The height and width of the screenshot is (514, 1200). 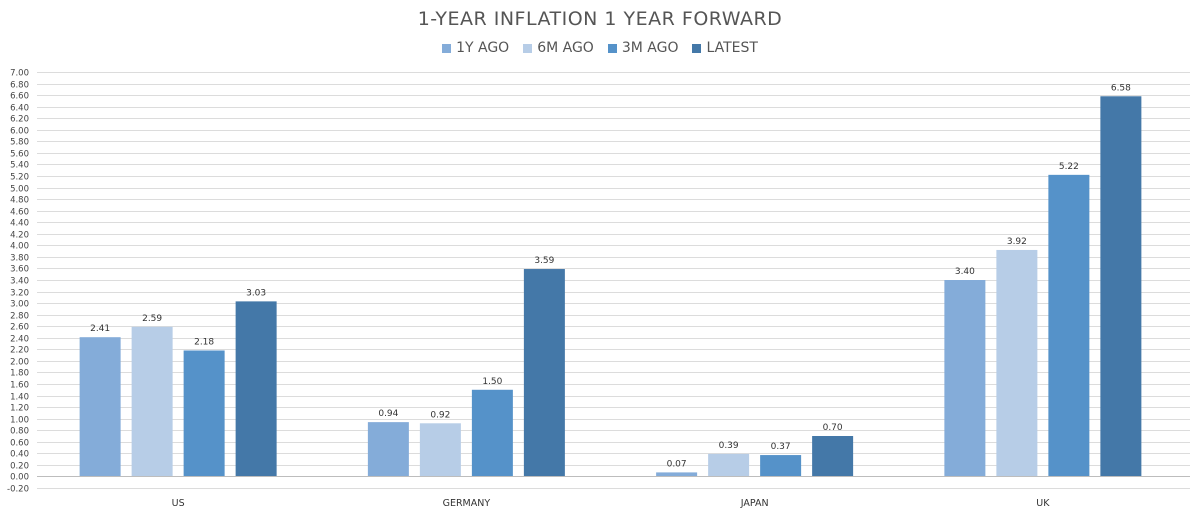 What do you see at coordinates (19, 178) in the screenshot?
I see `y-tick-label: 5.20` at bounding box center [19, 178].